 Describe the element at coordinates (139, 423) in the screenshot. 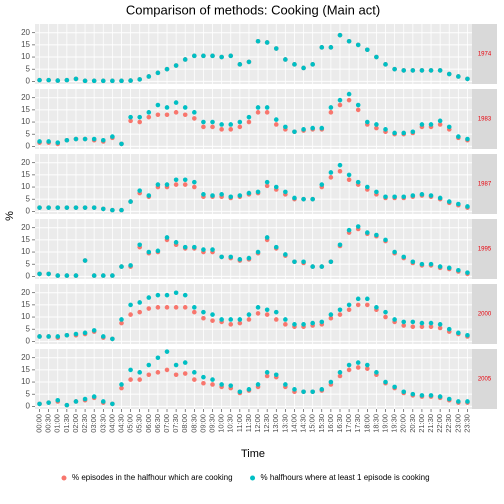

I see `x-tick-label: 05:30` at that location.